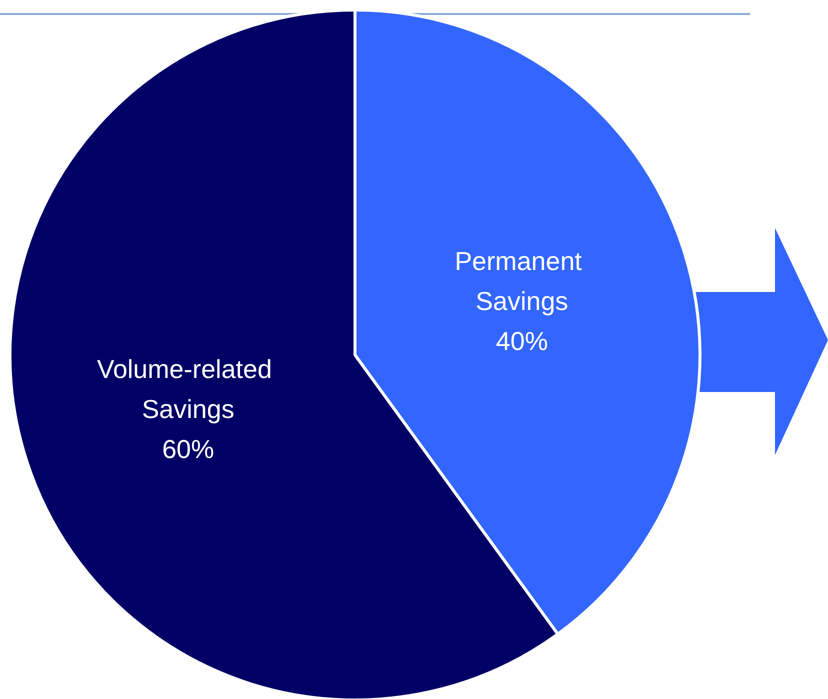 This screenshot has width=828, height=699. What do you see at coordinates (522, 281) in the screenshot?
I see `slice-label: Permanent Savings` at bounding box center [522, 281].